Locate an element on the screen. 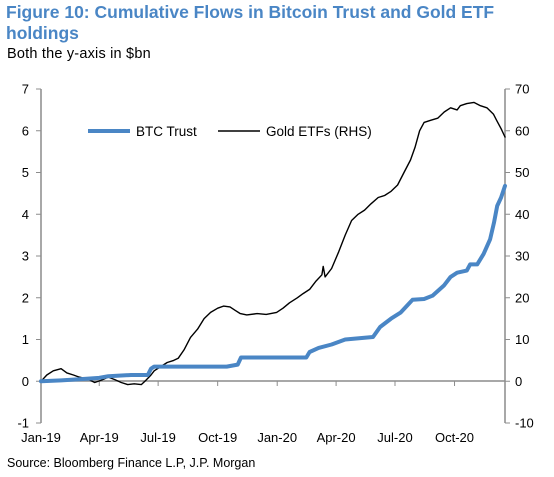 The height and width of the screenshot is (477, 554). y-left-tick-label: 0 is located at coordinates (25, 381).